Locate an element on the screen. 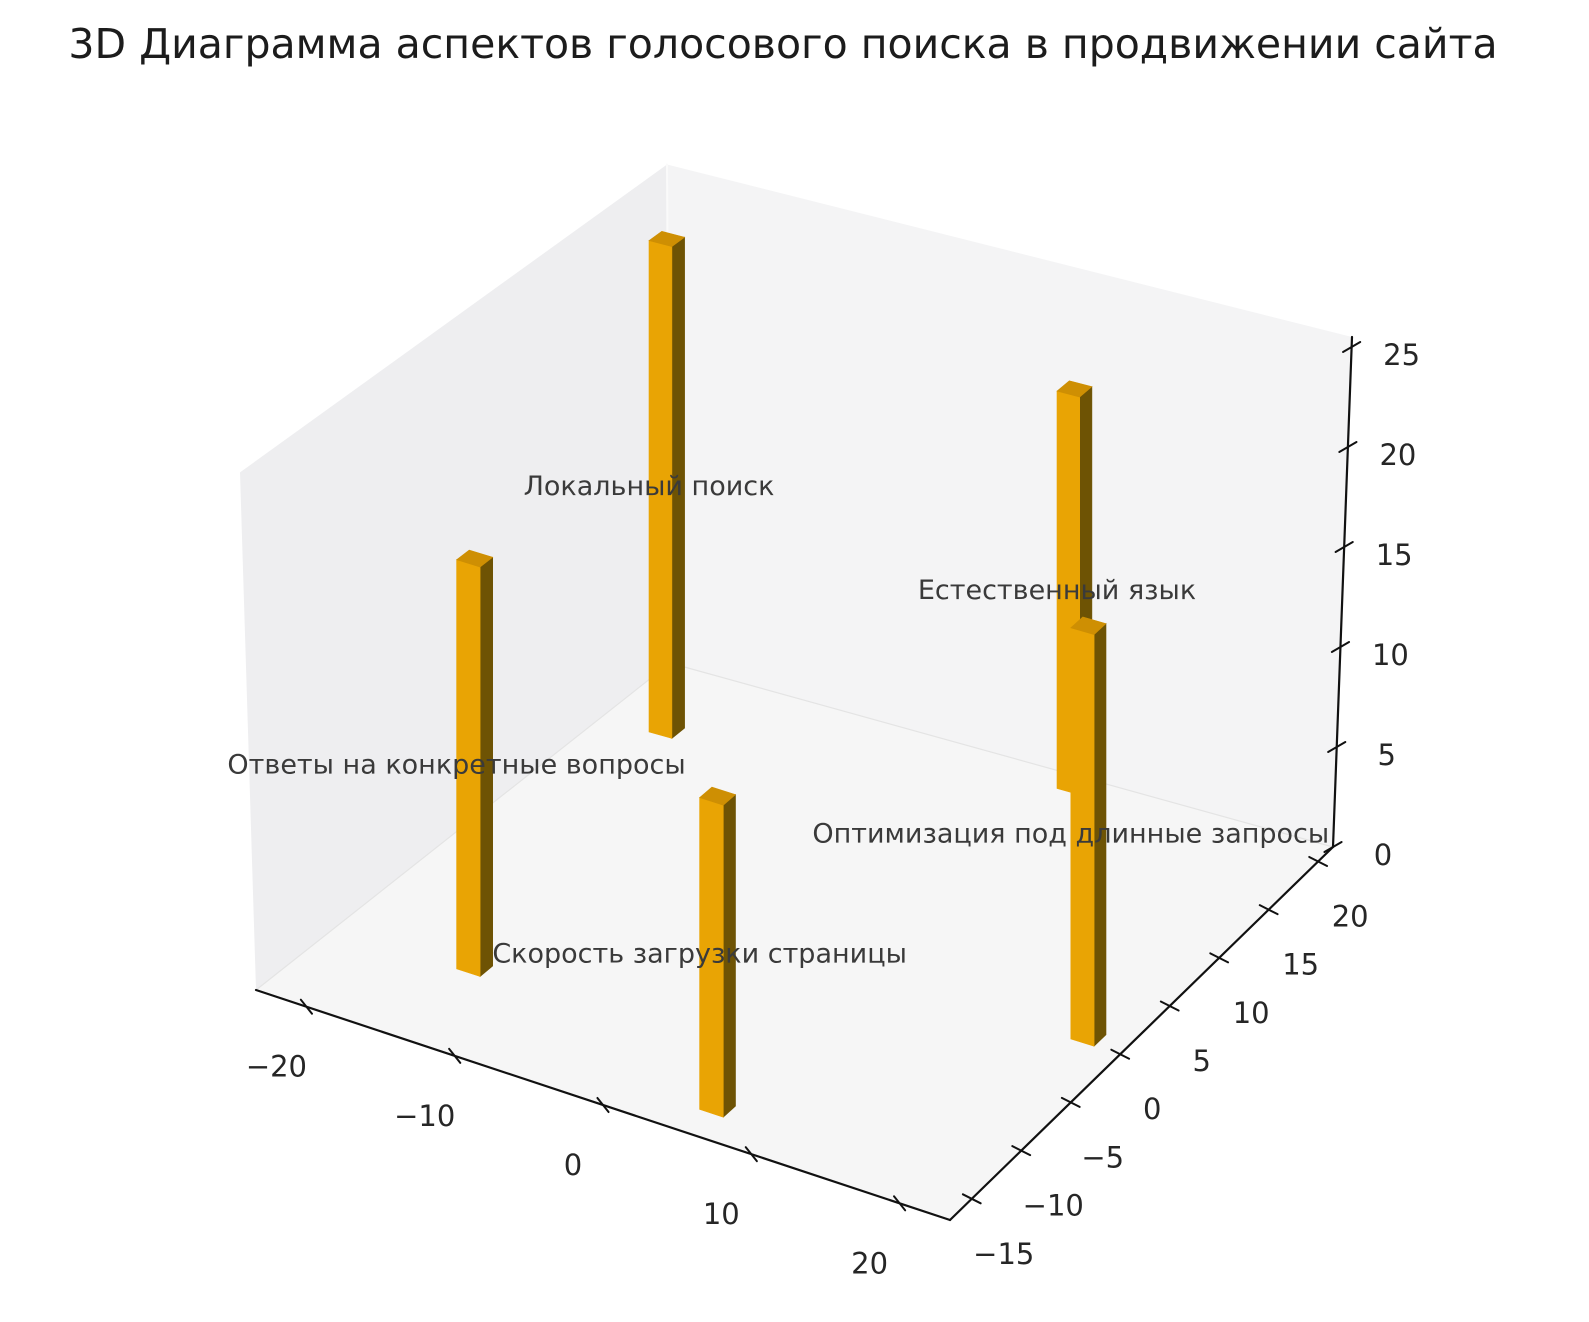  z-axis-line is located at coordinates (1342, 592).